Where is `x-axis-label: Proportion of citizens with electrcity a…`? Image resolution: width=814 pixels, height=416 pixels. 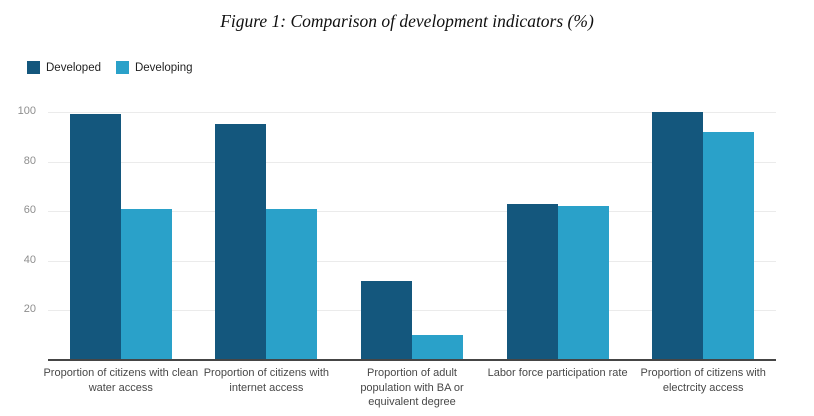 x-axis-label: Proportion of citizens with electrcity a… is located at coordinates (703, 380).